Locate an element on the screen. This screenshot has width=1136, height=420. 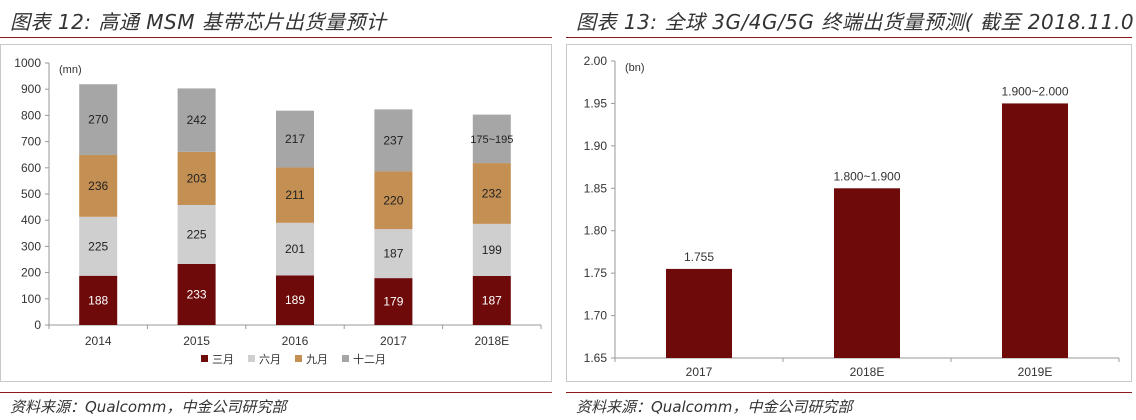
y-tick-label: 1000 is located at coordinates (27, 63).